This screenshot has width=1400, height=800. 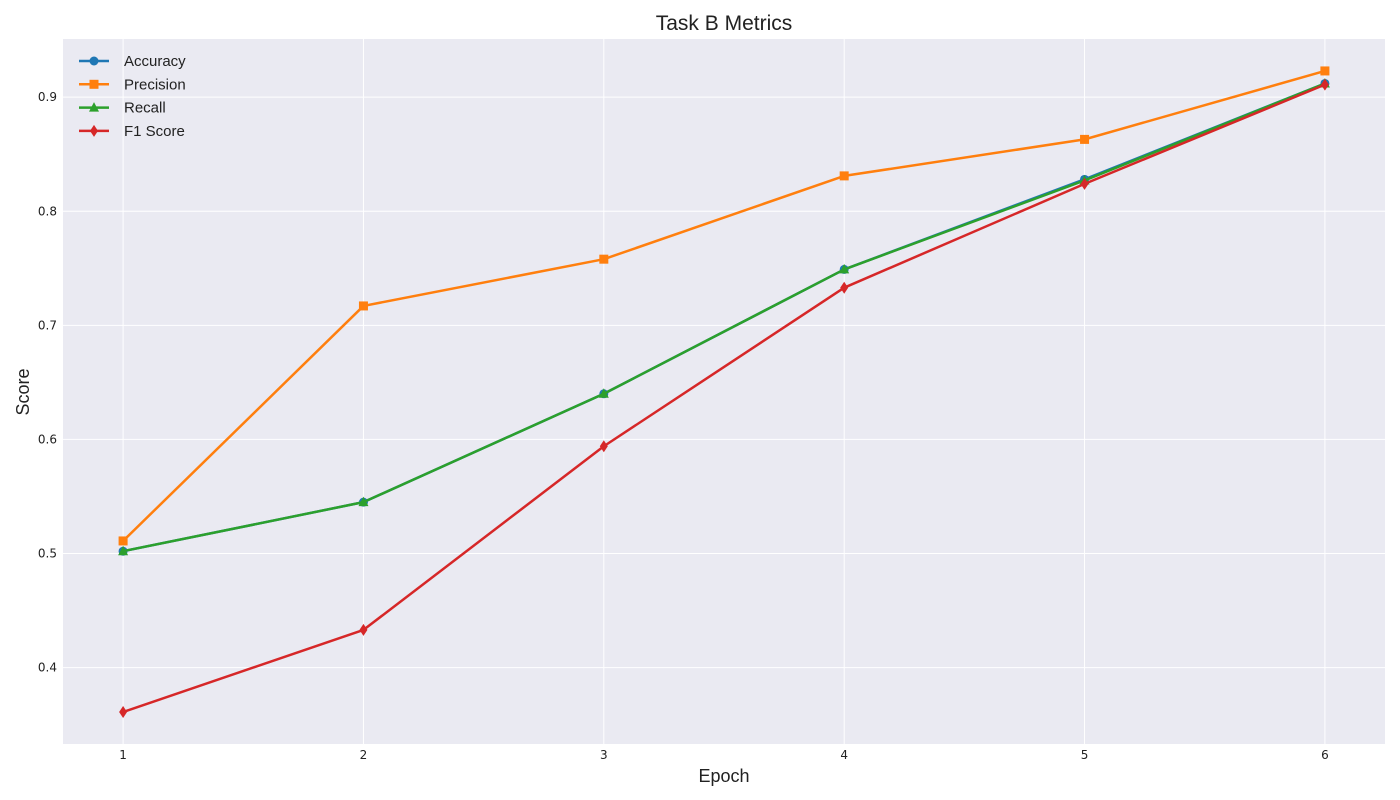 What do you see at coordinates (723, 755) in the screenshot?
I see `x-axis-ticks: 1 2 3 4 5 6` at bounding box center [723, 755].